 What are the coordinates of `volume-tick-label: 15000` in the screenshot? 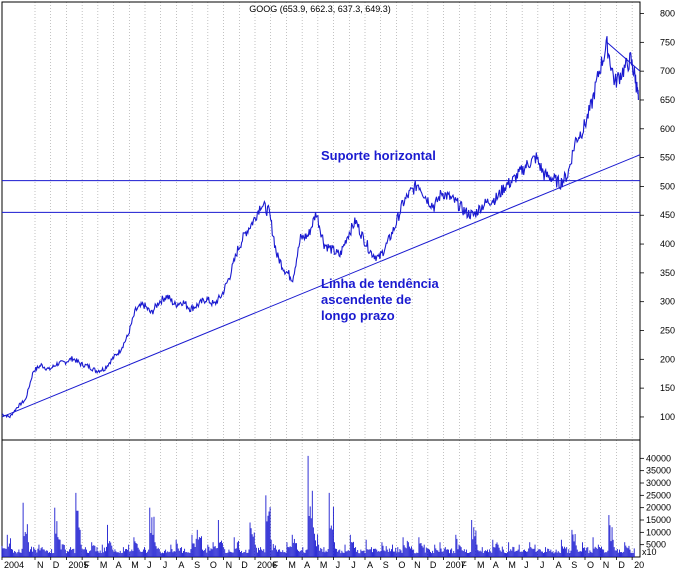 It's located at (658, 520).